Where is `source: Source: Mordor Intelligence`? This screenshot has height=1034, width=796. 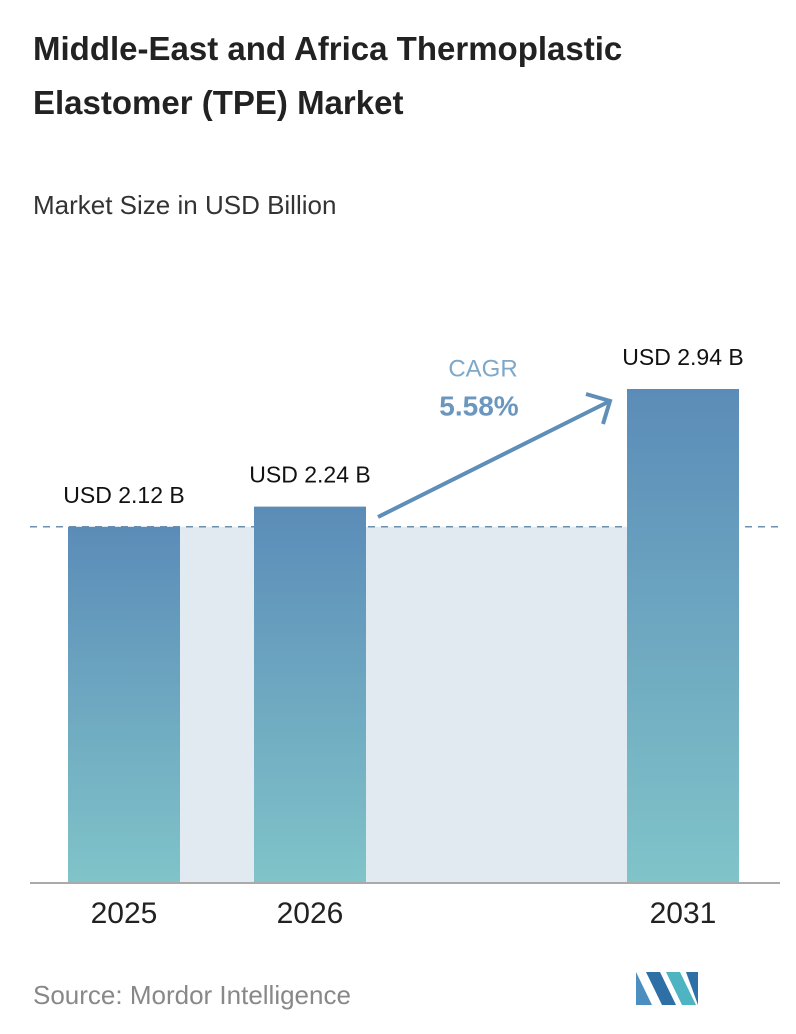 source: Source: Mordor Intelligence is located at coordinates (192, 995).